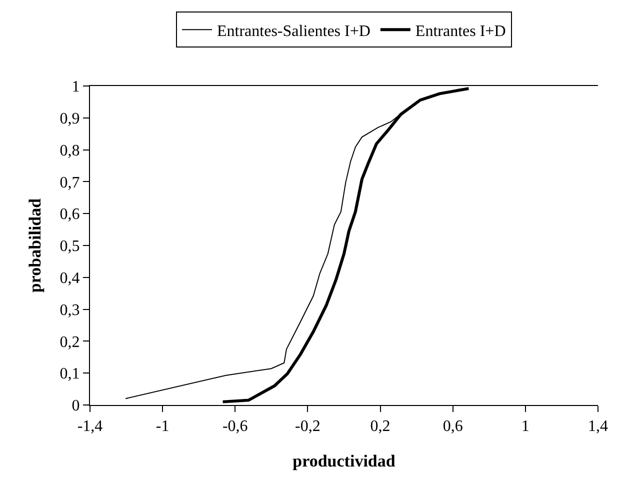  What do you see at coordinates (70, 374) in the screenshot?
I see `y-tick-label: 0,1` at bounding box center [70, 374].